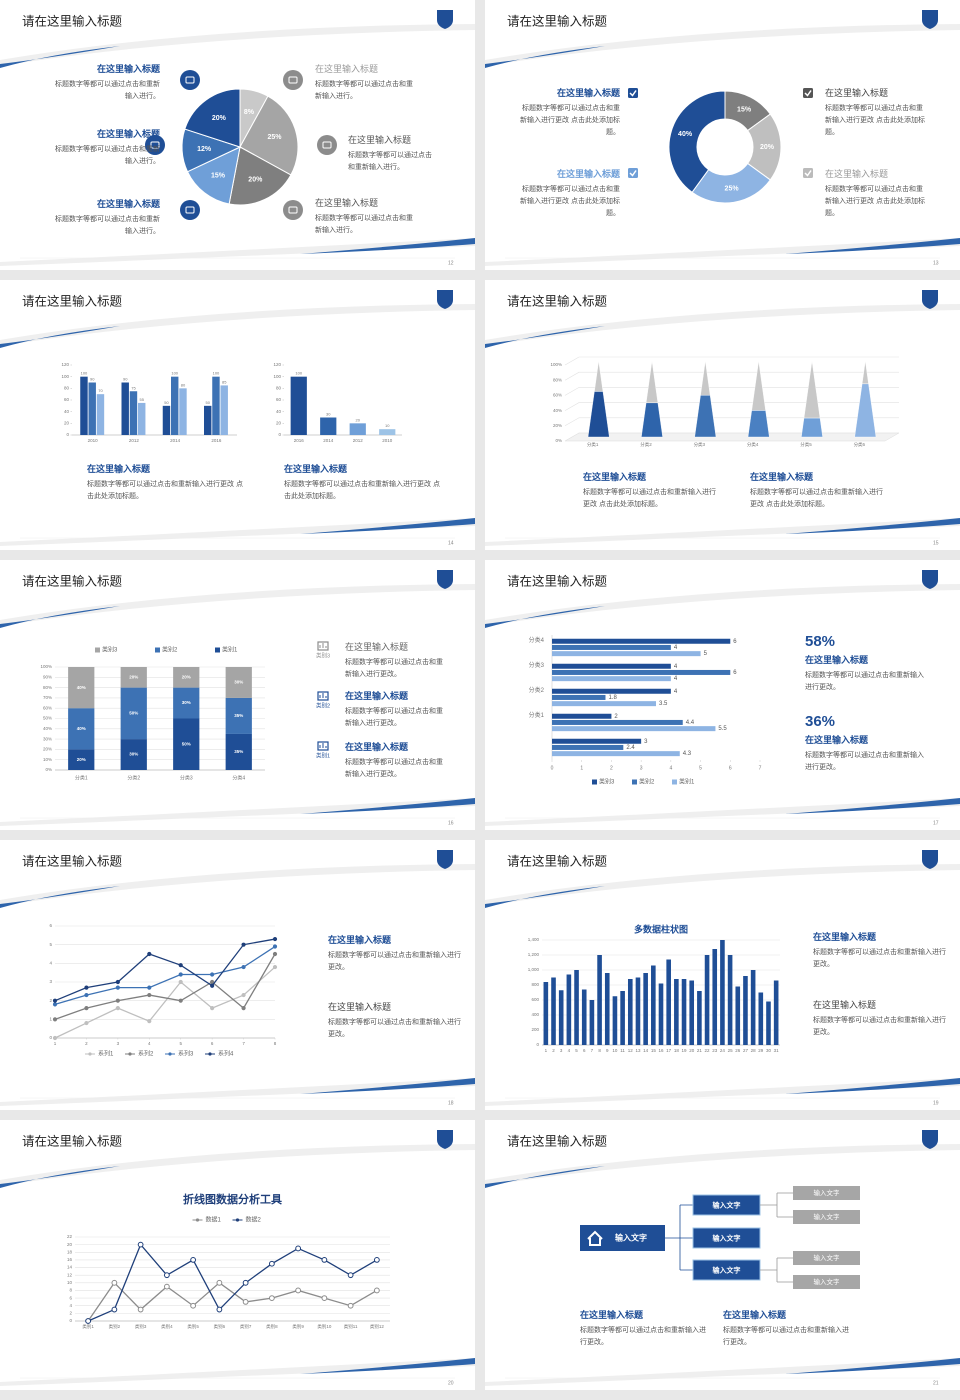 The image size is (960, 1400). What do you see at coordinates (141, 399) in the screenshot?
I see `data-label: 55` at bounding box center [141, 399].